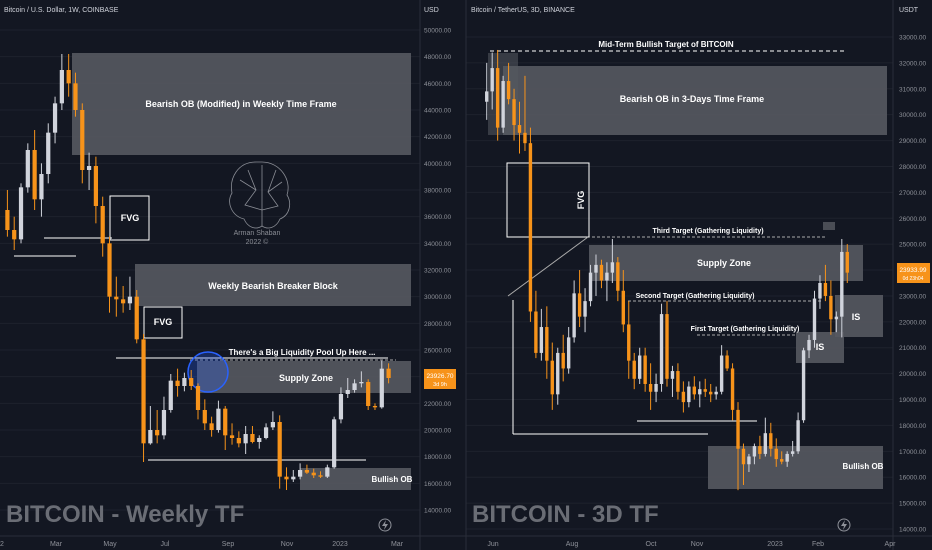 Image resolution: width=932 pixels, height=550 pixels. What do you see at coordinates (304, 377) in the screenshot?
I see `supply-zone-left` at bounding box center [304, 377].